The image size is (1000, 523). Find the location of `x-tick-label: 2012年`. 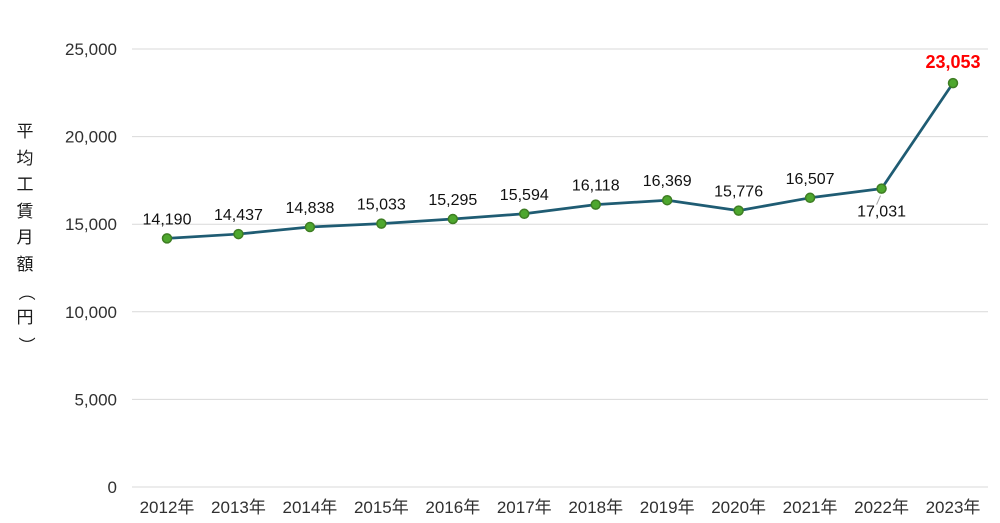

x-tick-label: 2012年 is located at coordinates (167, 507).